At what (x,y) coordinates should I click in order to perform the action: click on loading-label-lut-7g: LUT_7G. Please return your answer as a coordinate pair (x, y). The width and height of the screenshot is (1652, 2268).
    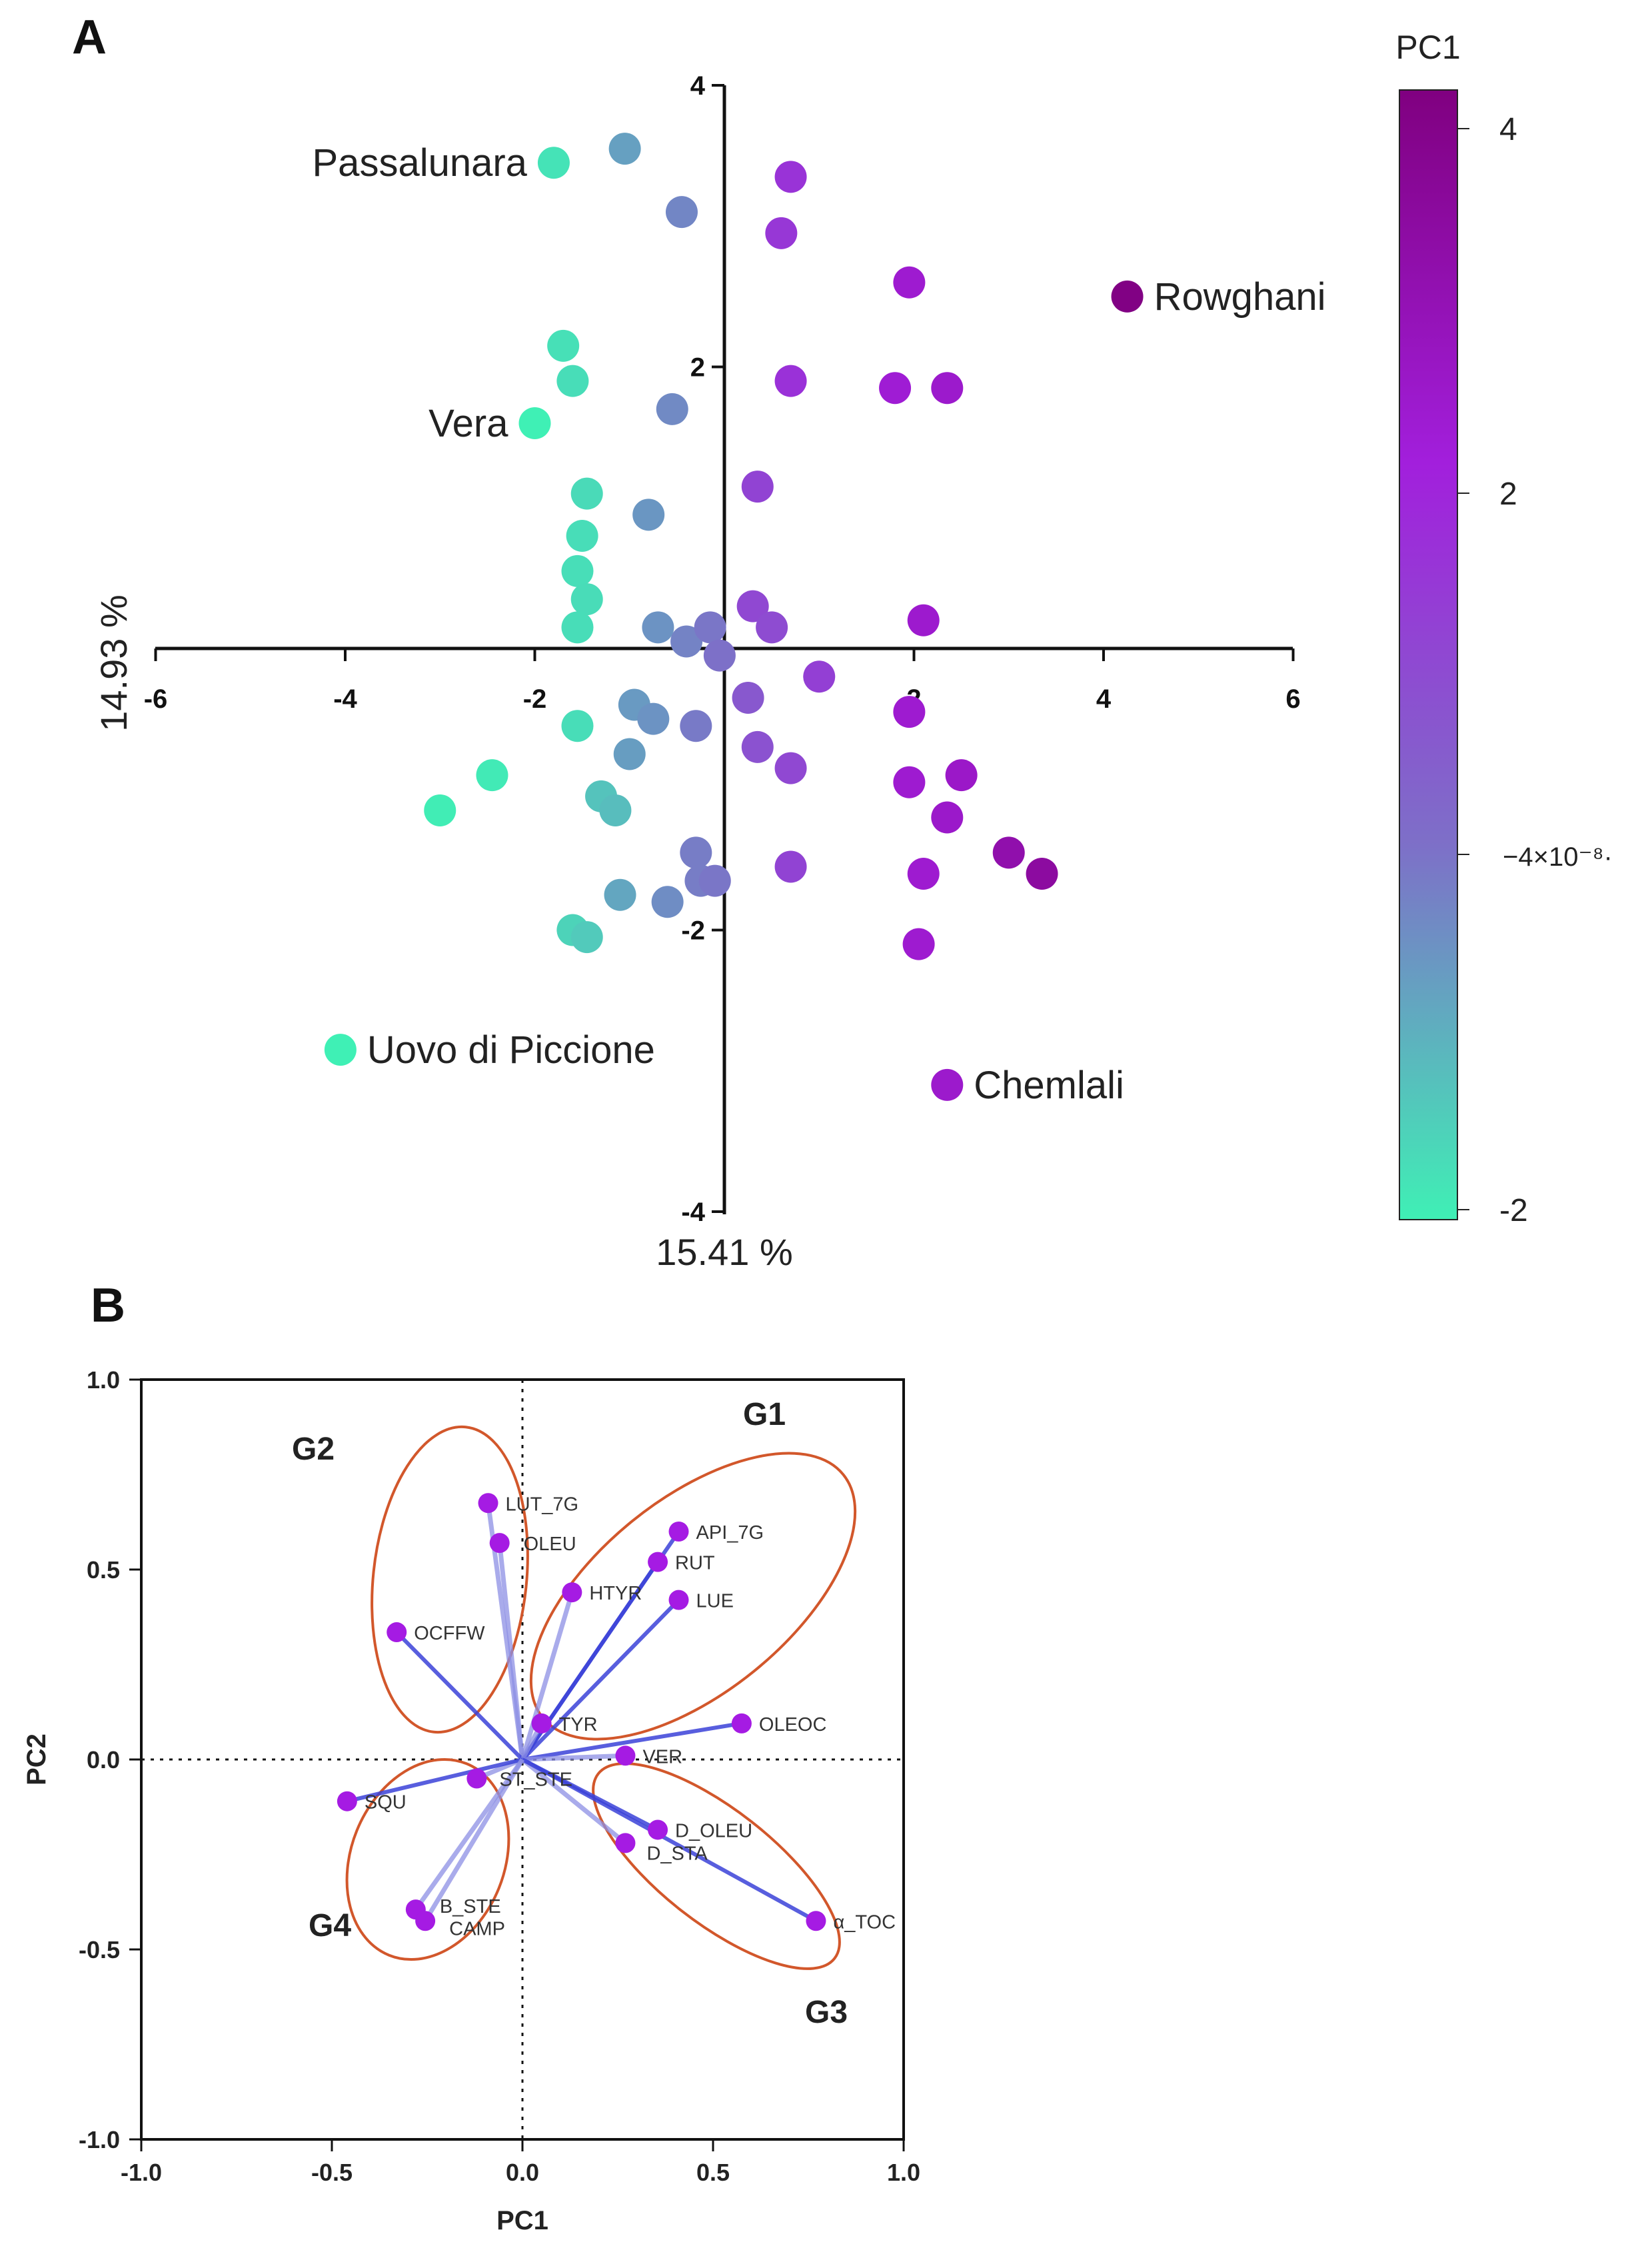
    Looking at the image, I should click on (542, 1505).